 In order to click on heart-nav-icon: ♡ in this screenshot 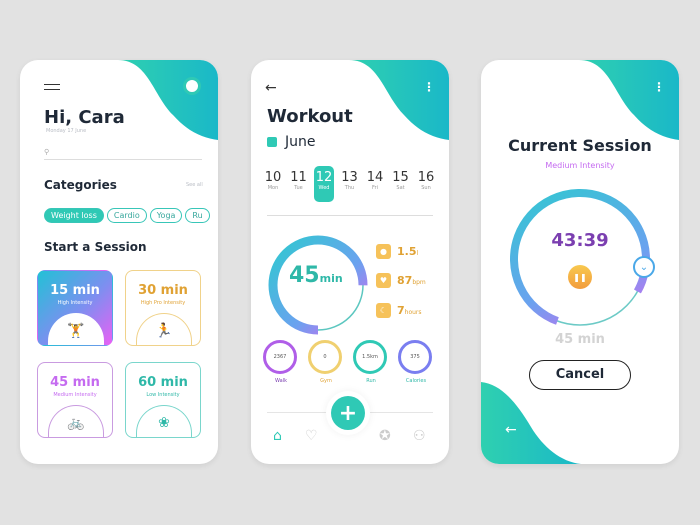, I will do `click(311, 436)`.